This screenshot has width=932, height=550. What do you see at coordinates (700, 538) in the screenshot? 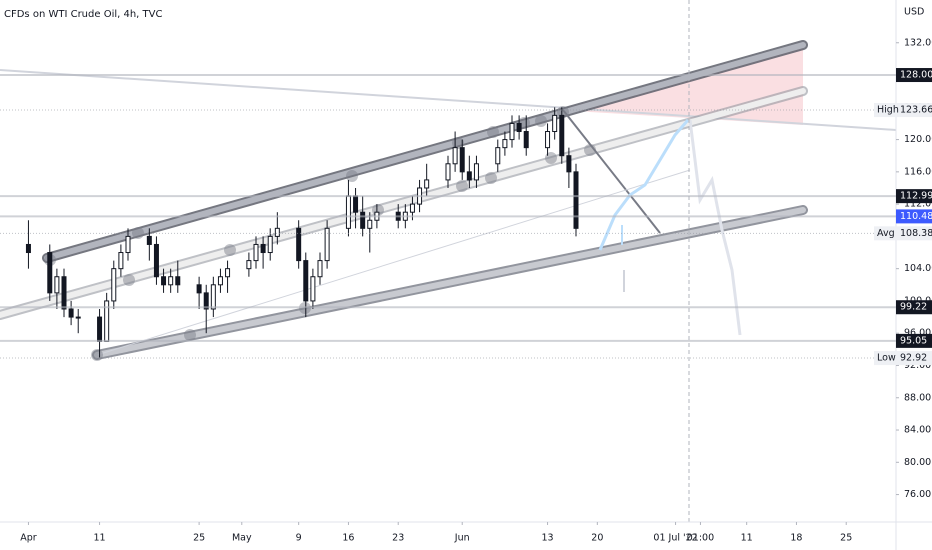
I see `x-tick-label: 01:00` at bounding box center [700, 538].